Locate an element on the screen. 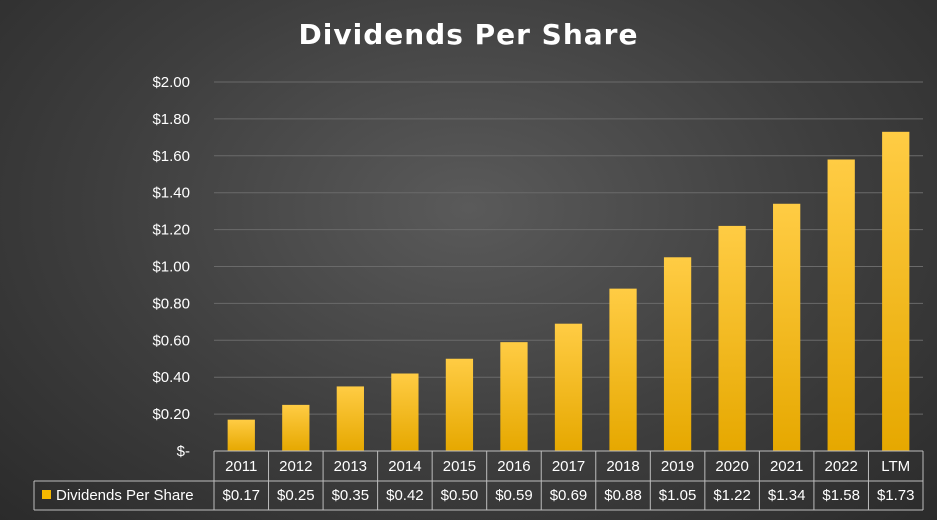  legend-key is located at coordinates (46, 494).